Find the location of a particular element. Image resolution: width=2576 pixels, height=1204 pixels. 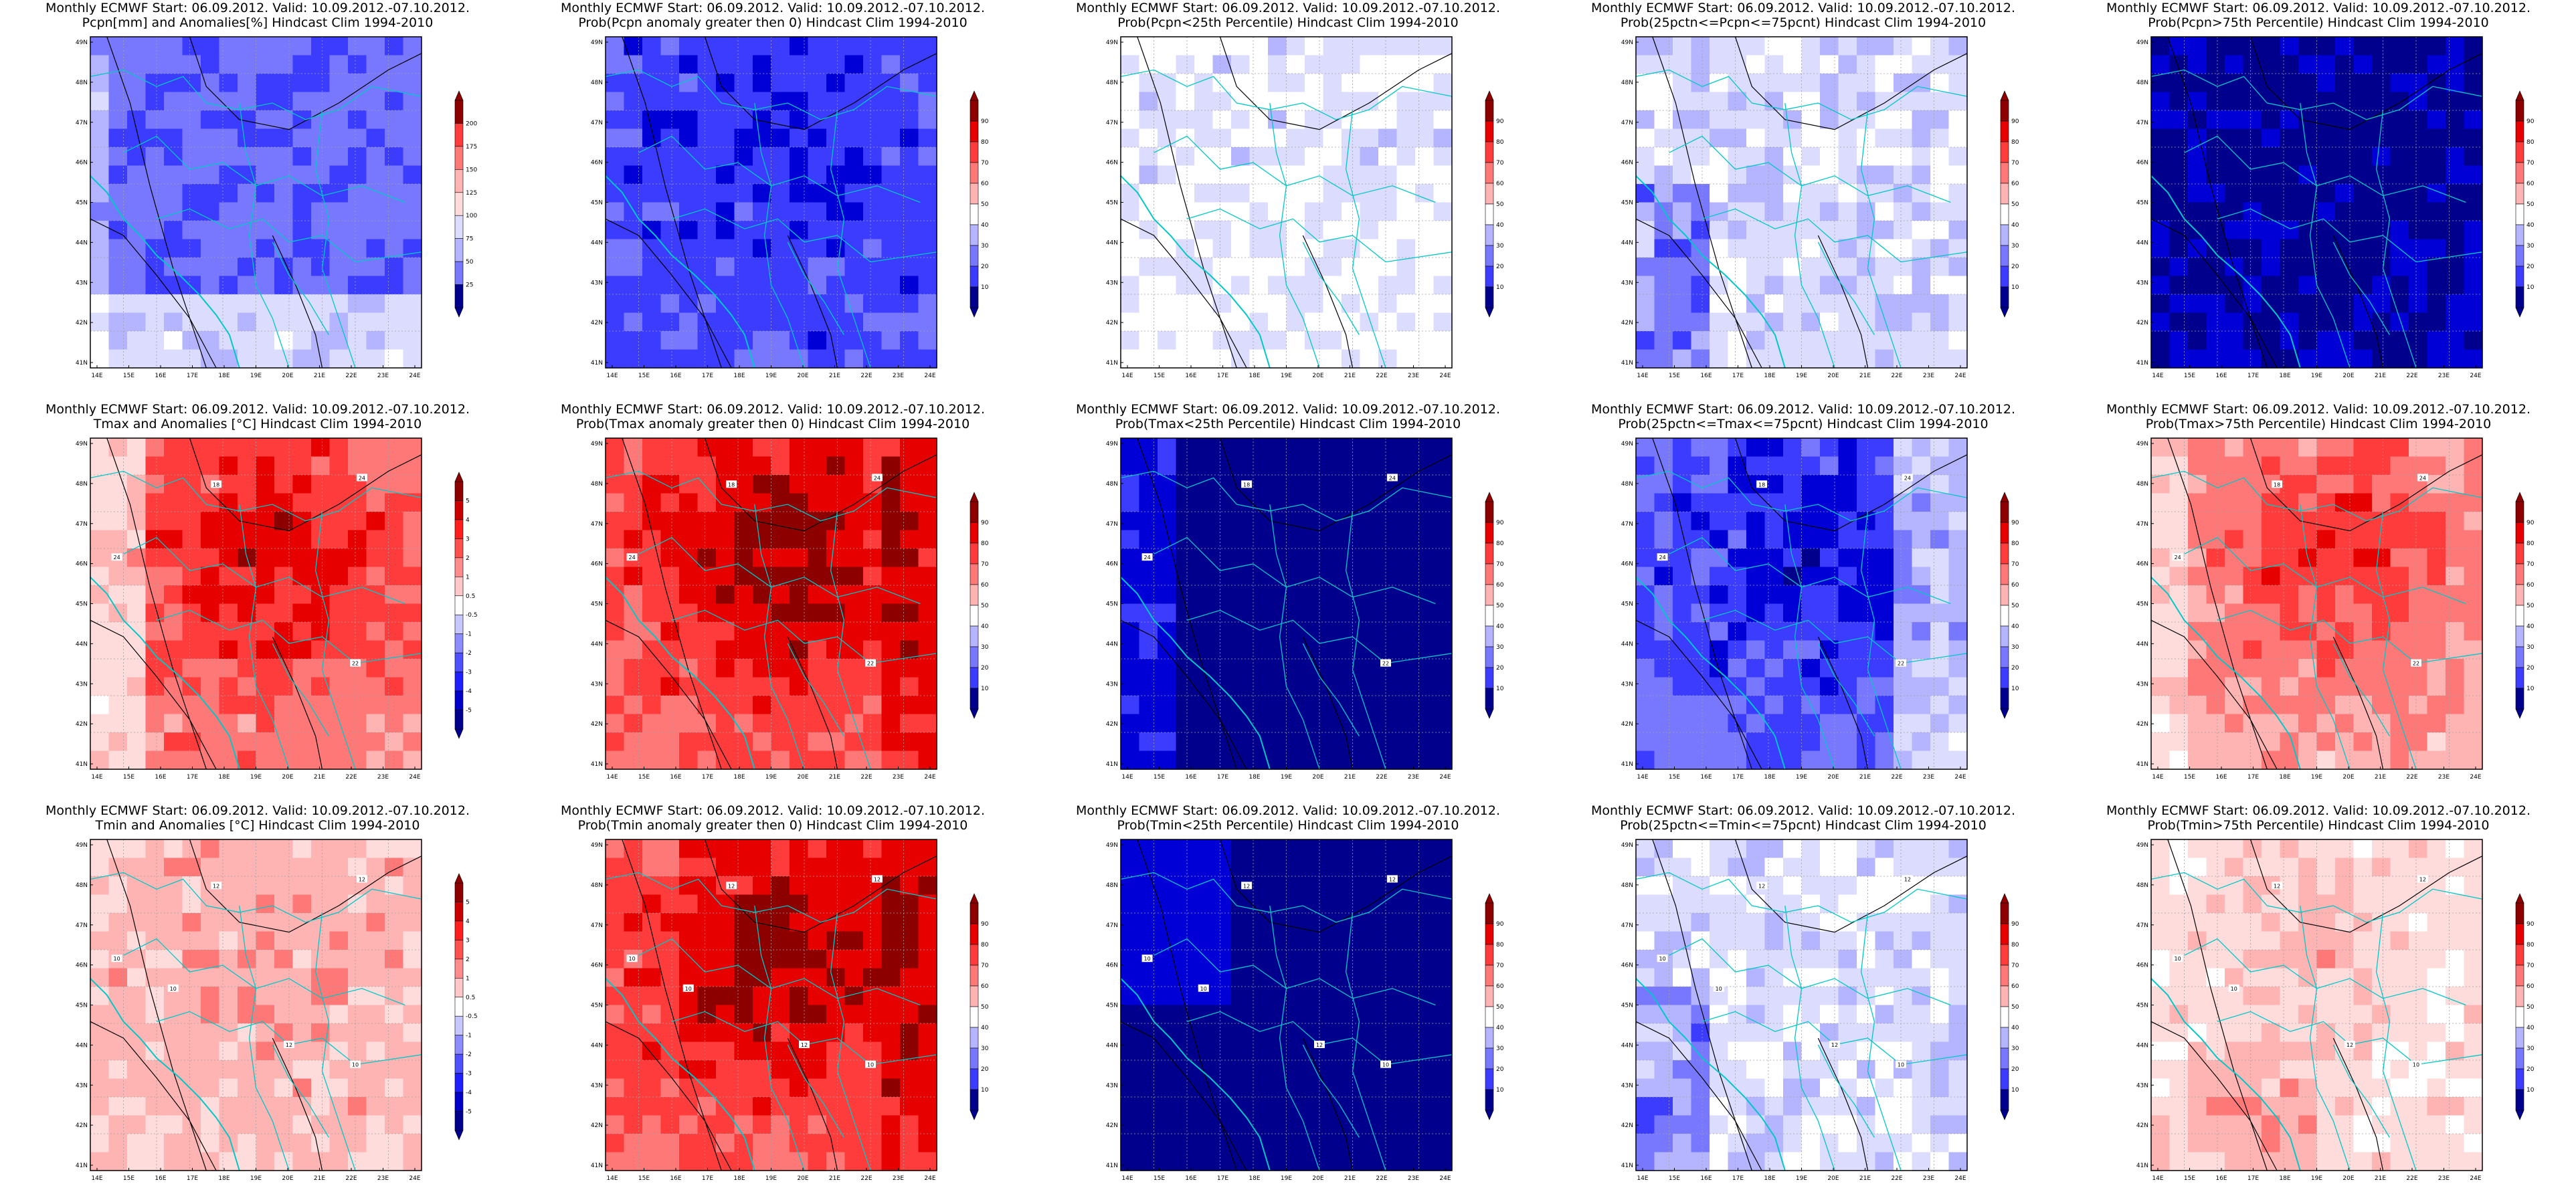

colorbar-tick-label: 3 is located at coordinates (468, 940).